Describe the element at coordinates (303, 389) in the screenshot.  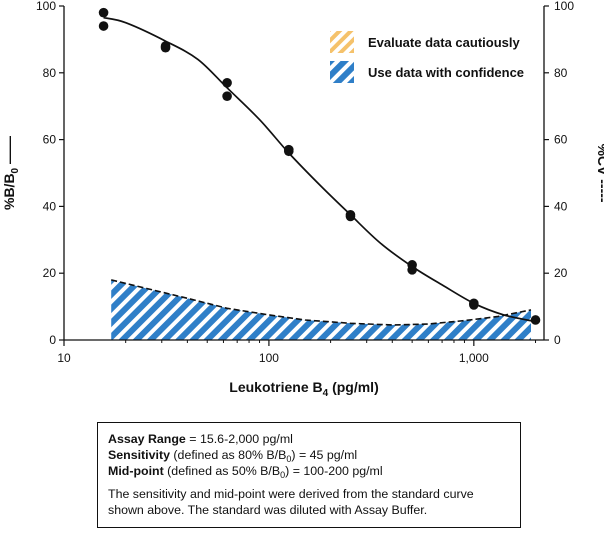
I see `x-axis-title: Leukotriene B4 (pg/ml)` at that location.